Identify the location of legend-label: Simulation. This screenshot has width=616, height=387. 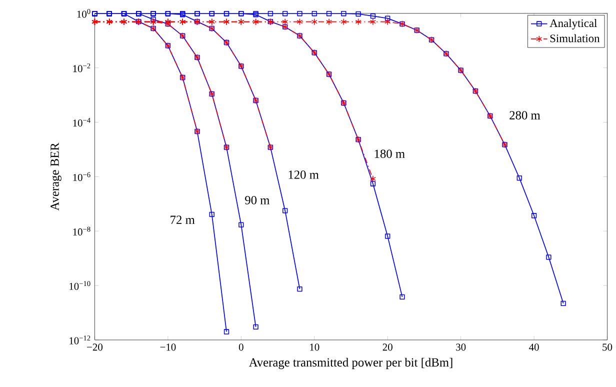
(575, 38).